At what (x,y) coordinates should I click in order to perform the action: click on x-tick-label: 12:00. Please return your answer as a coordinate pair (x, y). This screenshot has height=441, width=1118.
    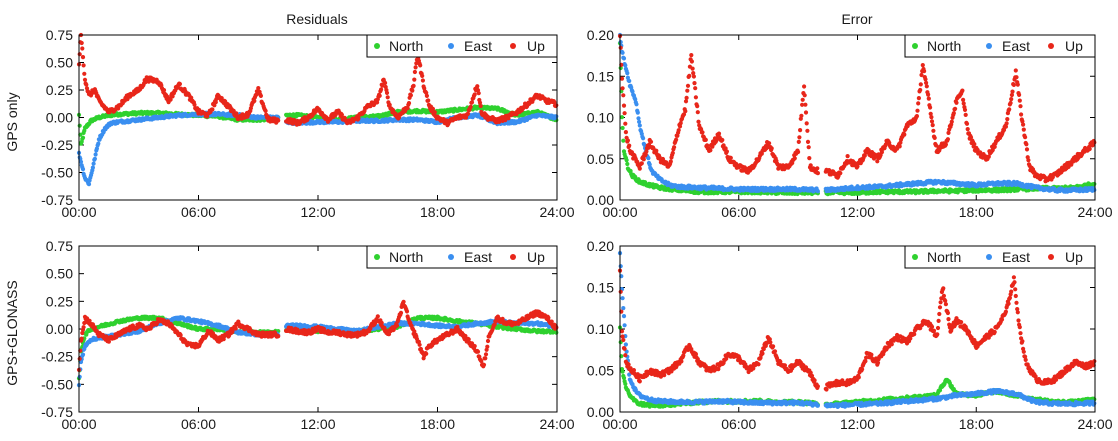
    Looking at the image, I should click on (317, 212).